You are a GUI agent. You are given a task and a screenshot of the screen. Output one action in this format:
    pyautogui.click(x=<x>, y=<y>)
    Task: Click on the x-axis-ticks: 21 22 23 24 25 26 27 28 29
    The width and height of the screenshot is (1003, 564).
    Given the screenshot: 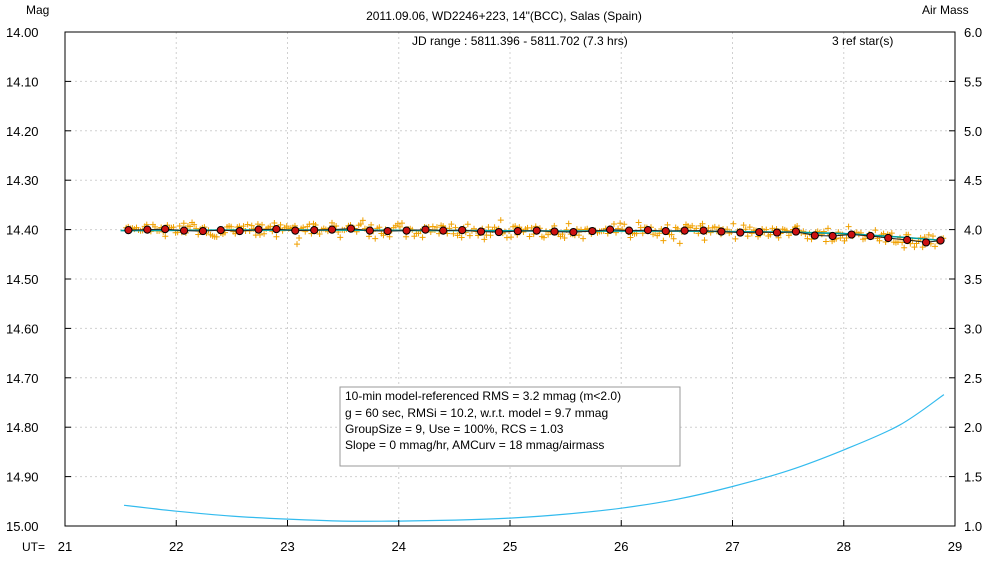 What is the action you would take?
    pyautogui.click(x=510, y=537)
    